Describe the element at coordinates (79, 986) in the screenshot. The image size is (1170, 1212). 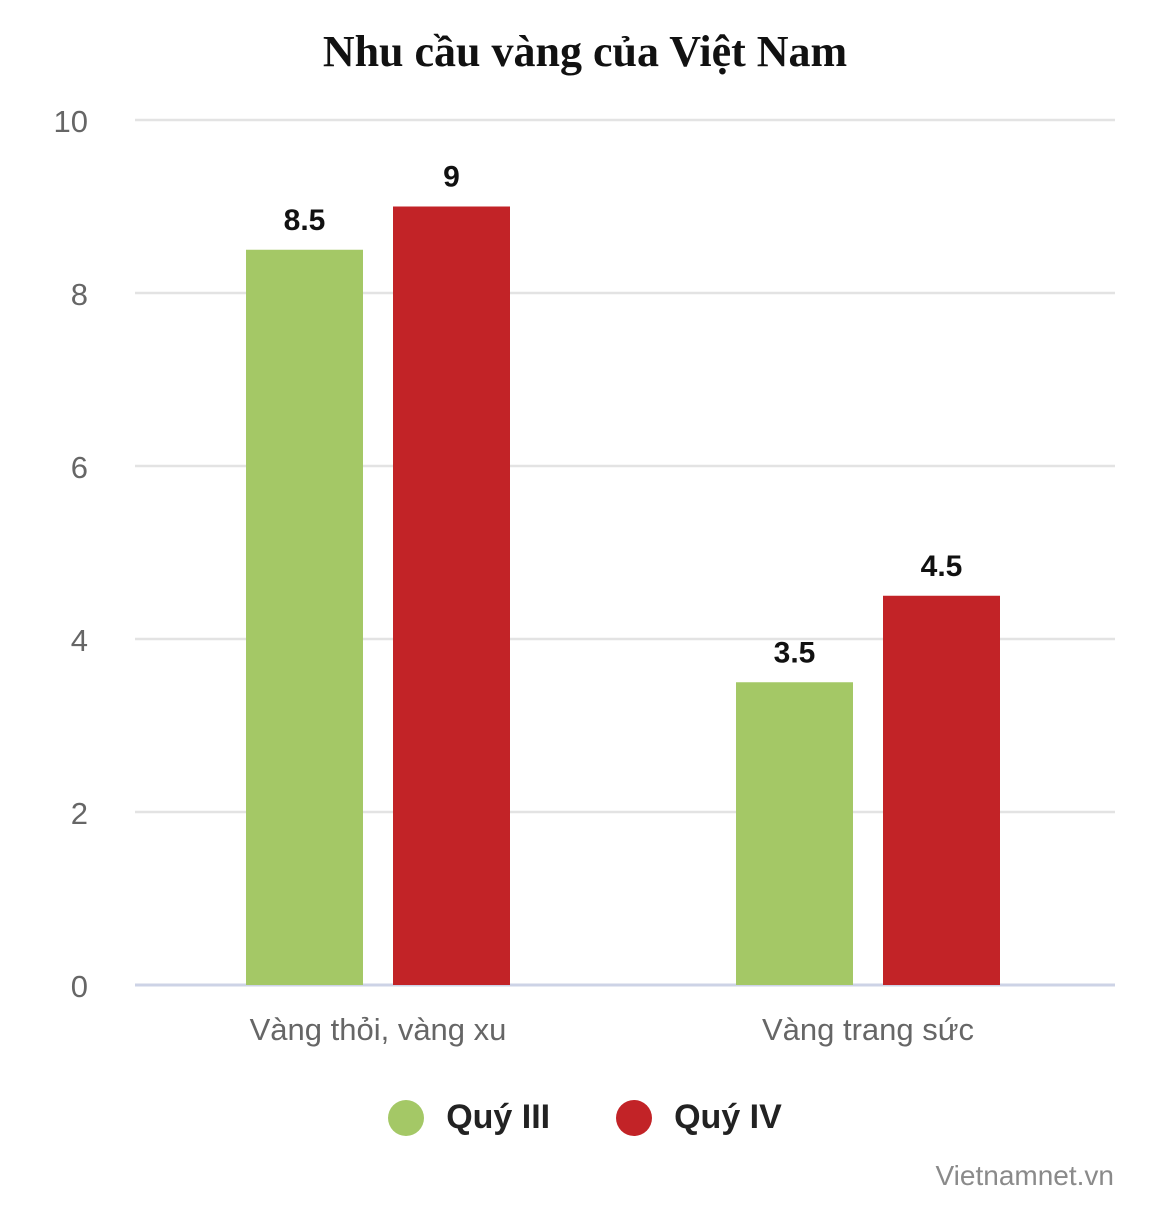
I see `y-tick-label: 0` at that location.